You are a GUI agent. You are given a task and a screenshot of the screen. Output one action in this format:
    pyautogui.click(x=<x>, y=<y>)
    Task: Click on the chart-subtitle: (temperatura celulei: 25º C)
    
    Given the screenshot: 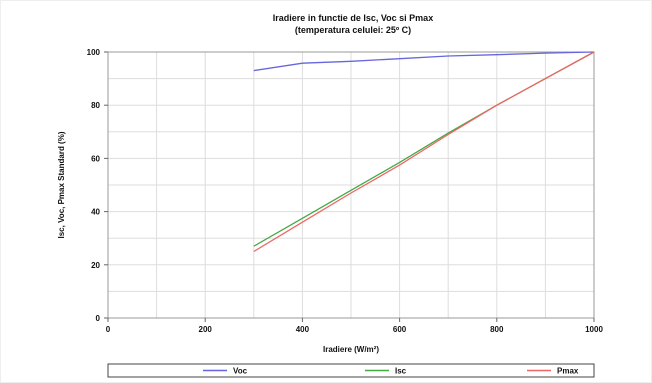 What is the action you would take?
    pyautogui.click(x=353, y=30)
    